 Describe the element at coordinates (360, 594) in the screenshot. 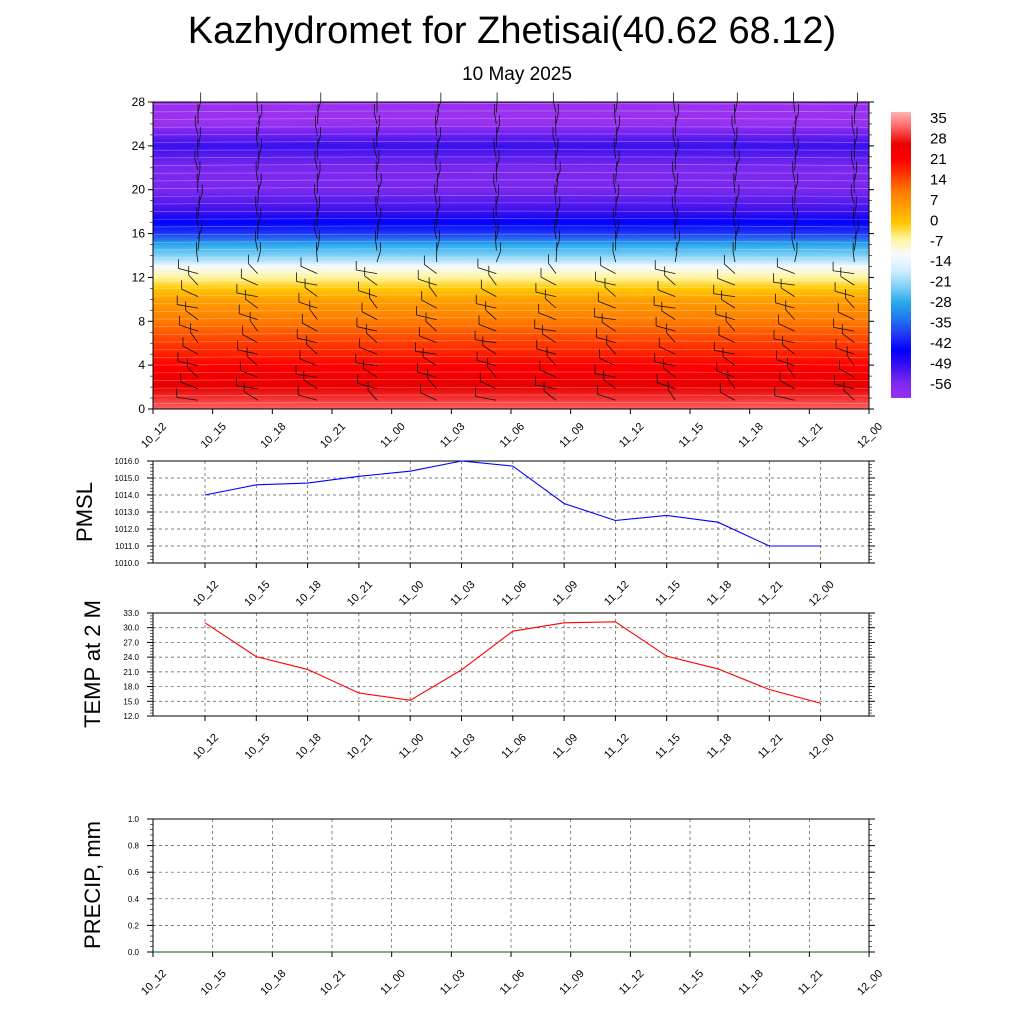

I see `pmsl-xtick-label: 10_21` at that location.